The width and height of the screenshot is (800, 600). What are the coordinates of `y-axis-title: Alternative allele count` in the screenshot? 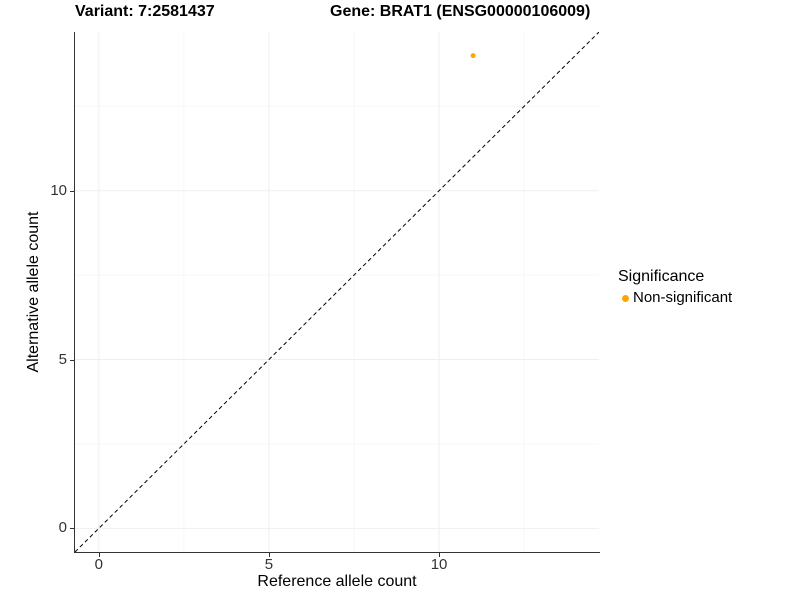 It's located at (33, 292).